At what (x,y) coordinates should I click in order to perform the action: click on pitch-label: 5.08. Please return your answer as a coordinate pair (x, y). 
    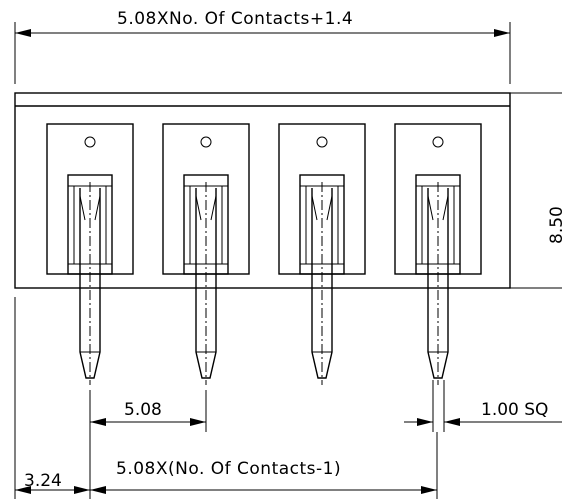
    Looking at the image, I should click on (143, 410).